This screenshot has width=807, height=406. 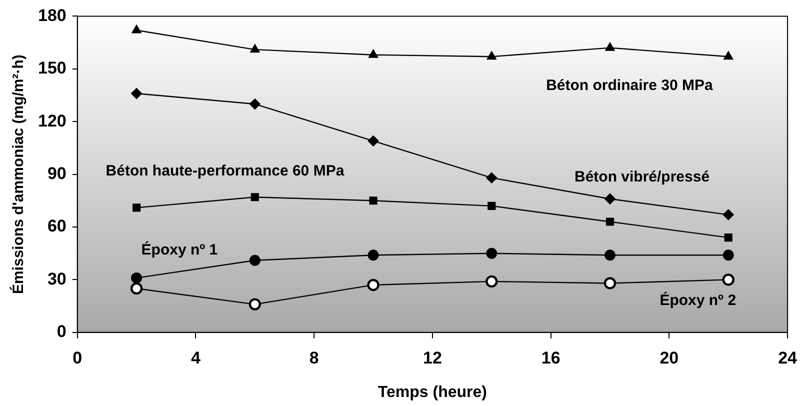 I want to click on x-tick-label: 16, so click(x=550, y=358).